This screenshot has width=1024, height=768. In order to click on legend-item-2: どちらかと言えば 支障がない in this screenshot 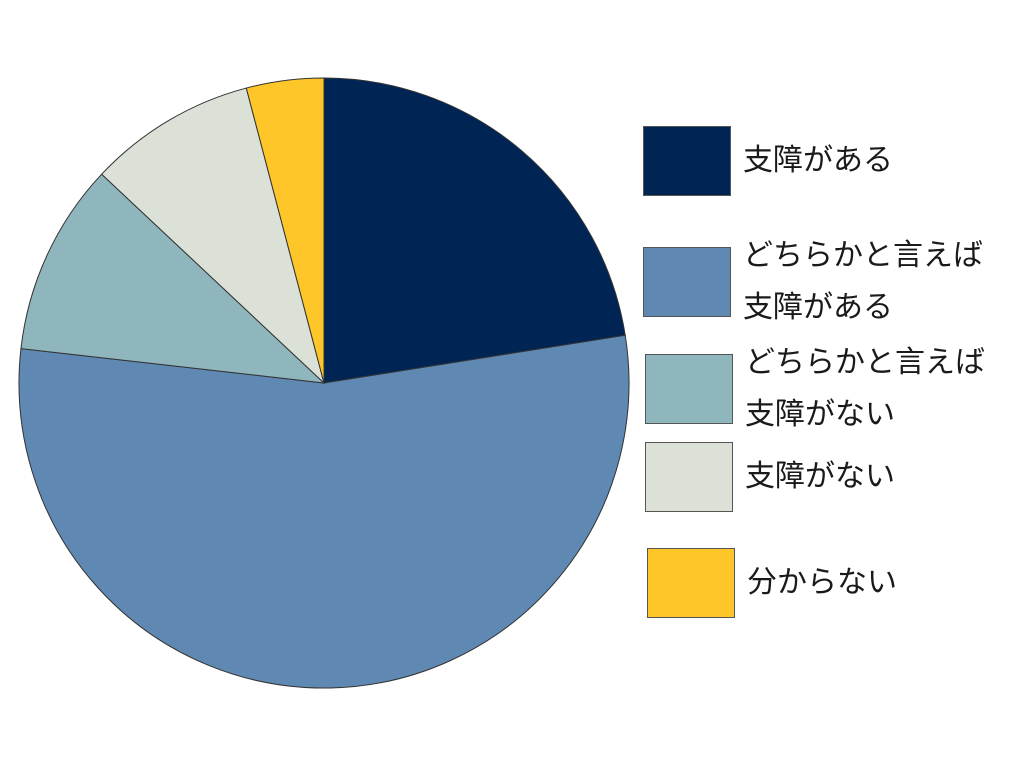, I will do `click(815, 389)`.